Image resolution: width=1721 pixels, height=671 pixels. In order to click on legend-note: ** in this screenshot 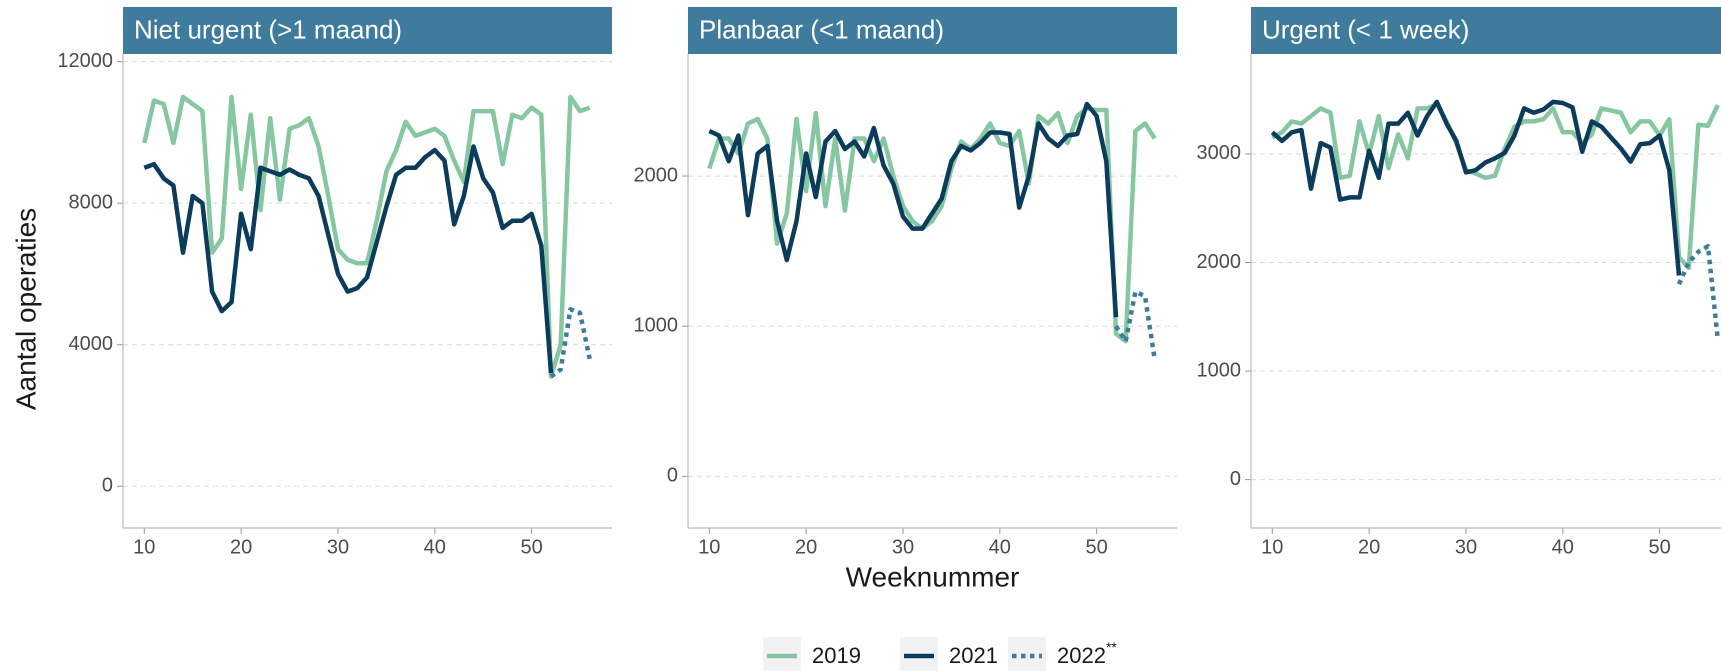, I will do `click(1111, 647)`.